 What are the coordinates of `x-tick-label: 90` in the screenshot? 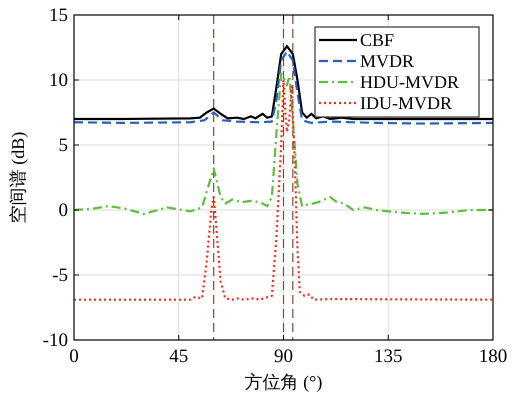 It's located at (283, 356).